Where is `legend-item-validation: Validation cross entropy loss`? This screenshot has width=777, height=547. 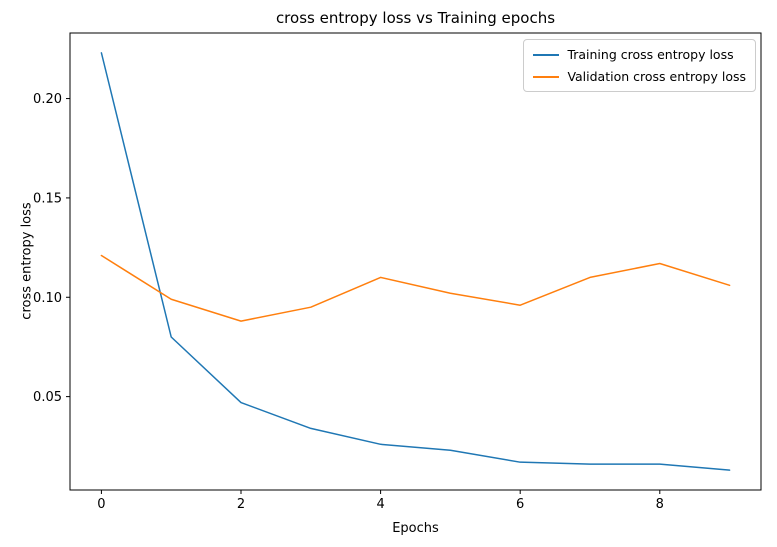 legend-item-validation: Validation cross entropy loss is located at coordinates (639, 76).